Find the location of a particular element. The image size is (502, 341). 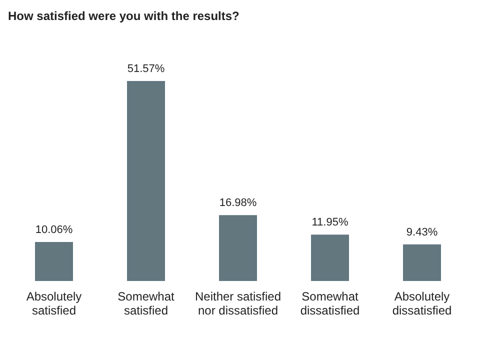

x-tick-label: Neither satisfied nor dissatisfied is located at coordinates (238, 304).